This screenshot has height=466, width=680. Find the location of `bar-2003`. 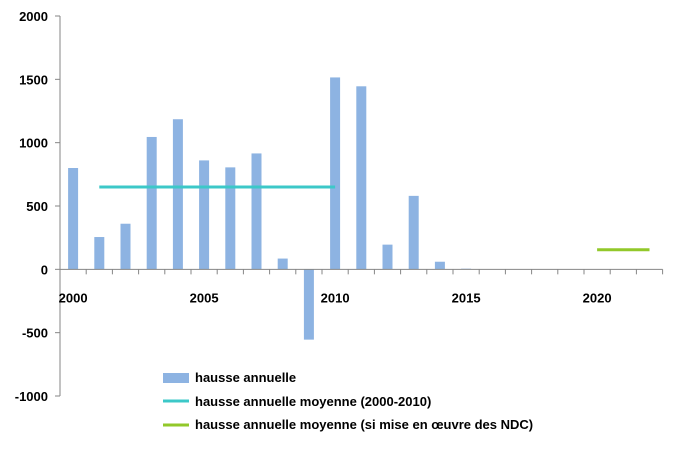

bar-2003 is located at coordinates (151, 203).